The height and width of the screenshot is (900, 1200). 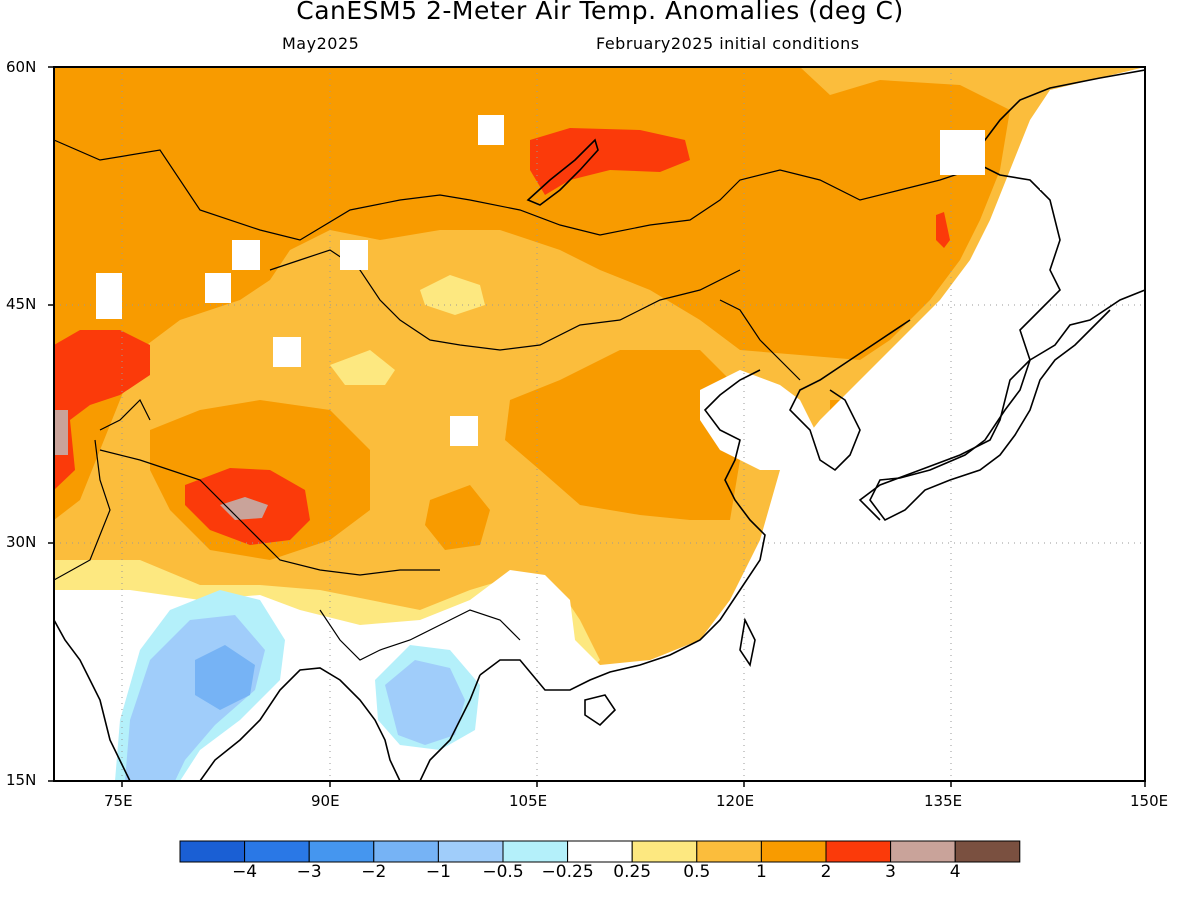 What do you see at coordinates (528, 801) in the screenshot?
I see `lon-label-105e: 105E` at bounding box center [528, 801].